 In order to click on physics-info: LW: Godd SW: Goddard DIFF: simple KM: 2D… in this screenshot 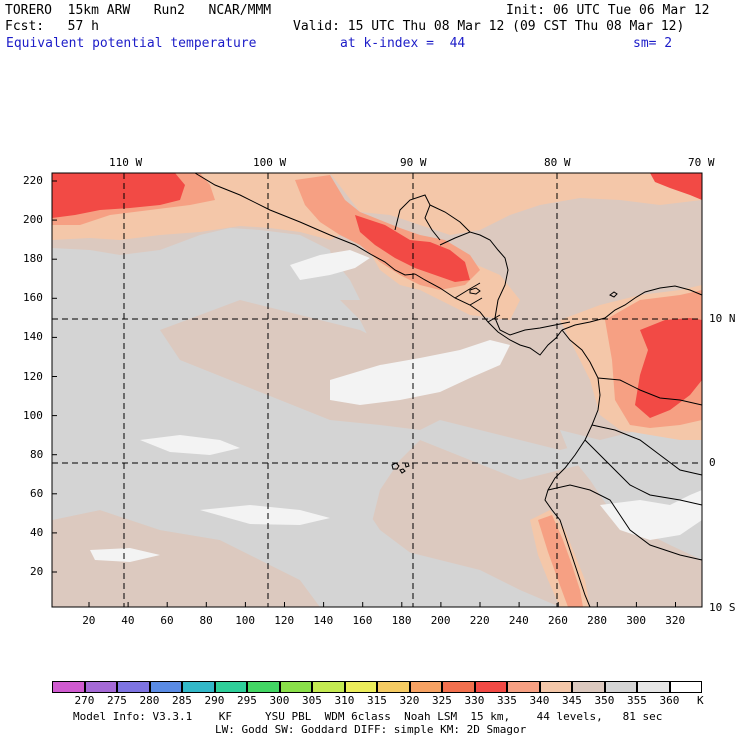, I will do `click(371, 729)`.